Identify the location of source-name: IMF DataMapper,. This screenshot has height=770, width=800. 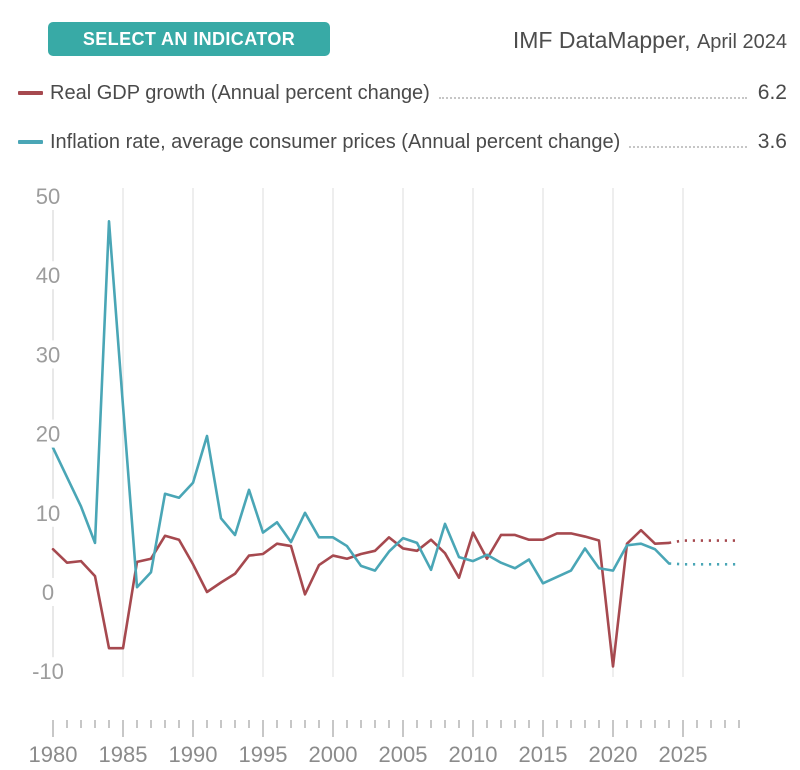
(601, 40).